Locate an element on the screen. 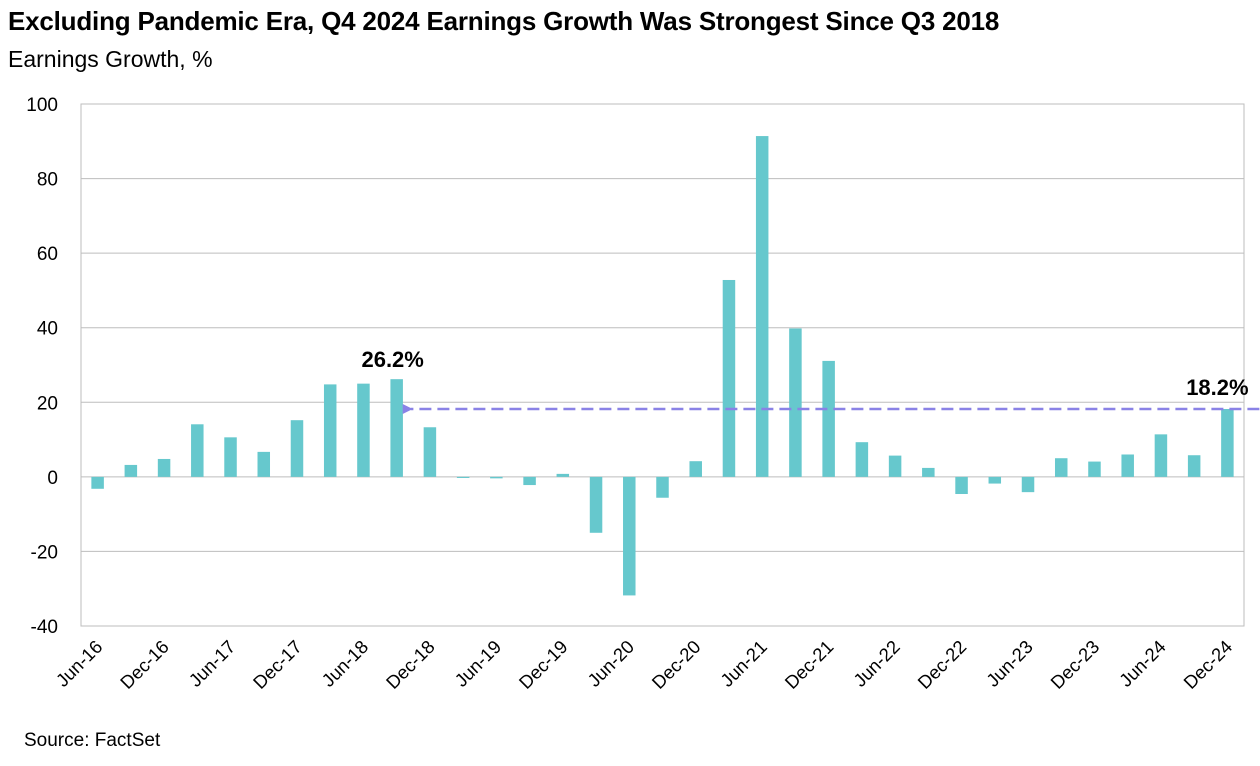 This screenshot has height=766, width=1260. x-tick-label: Jun-20 is located at coordinates (610, 663).